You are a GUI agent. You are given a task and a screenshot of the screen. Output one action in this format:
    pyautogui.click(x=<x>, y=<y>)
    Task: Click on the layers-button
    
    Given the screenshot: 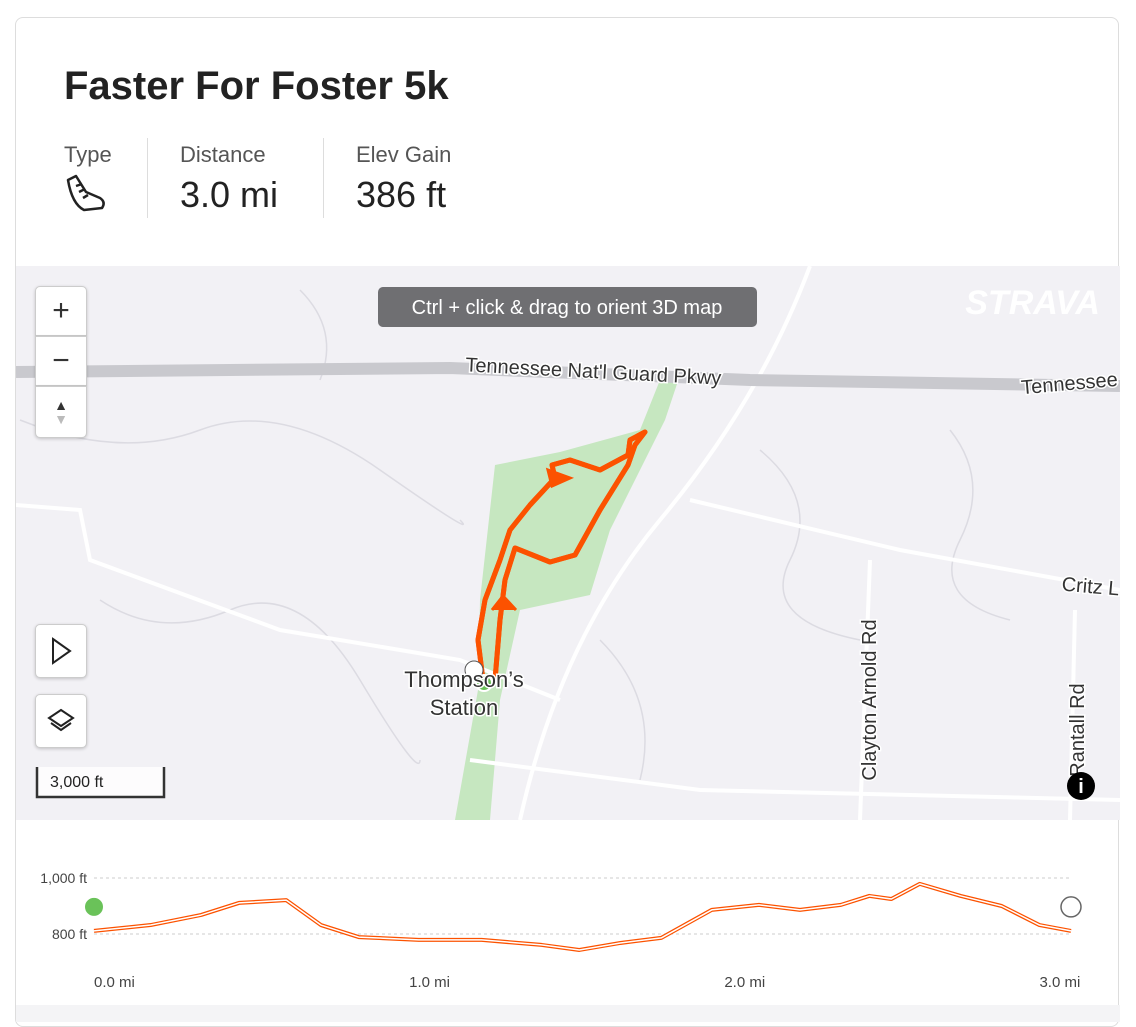 What is the action you would take?
    pyautogui.click(x=61, y=721)
    